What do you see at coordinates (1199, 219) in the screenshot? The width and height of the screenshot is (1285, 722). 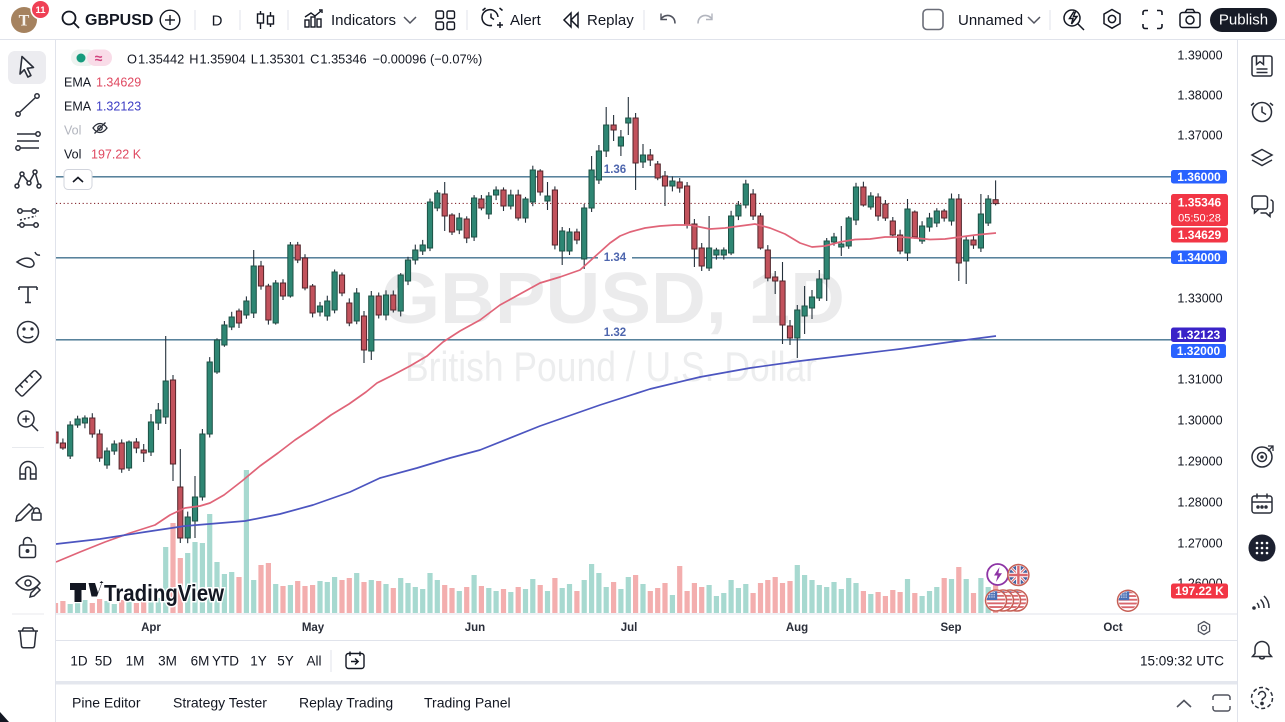 I see `svg-text: 05:50:28` at bounding box center [1199, 219].